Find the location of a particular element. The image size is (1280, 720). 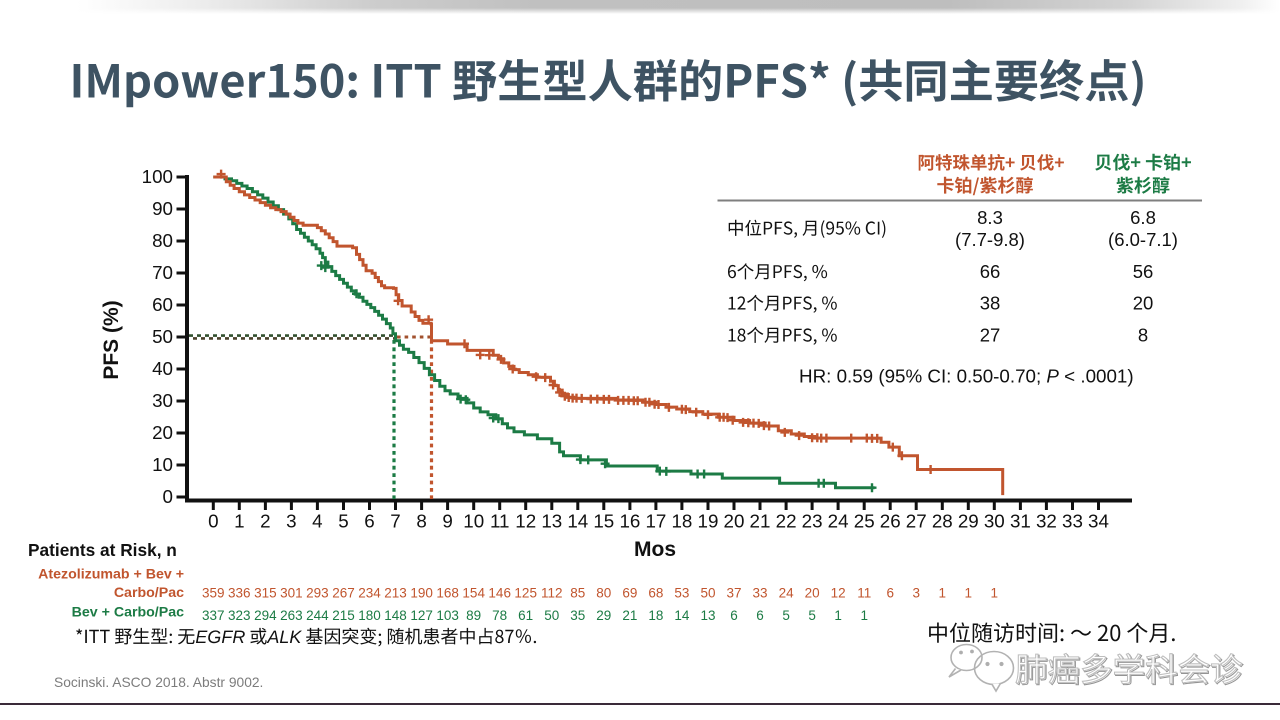

svg-text: 323 is located at coordinates (239, 615).